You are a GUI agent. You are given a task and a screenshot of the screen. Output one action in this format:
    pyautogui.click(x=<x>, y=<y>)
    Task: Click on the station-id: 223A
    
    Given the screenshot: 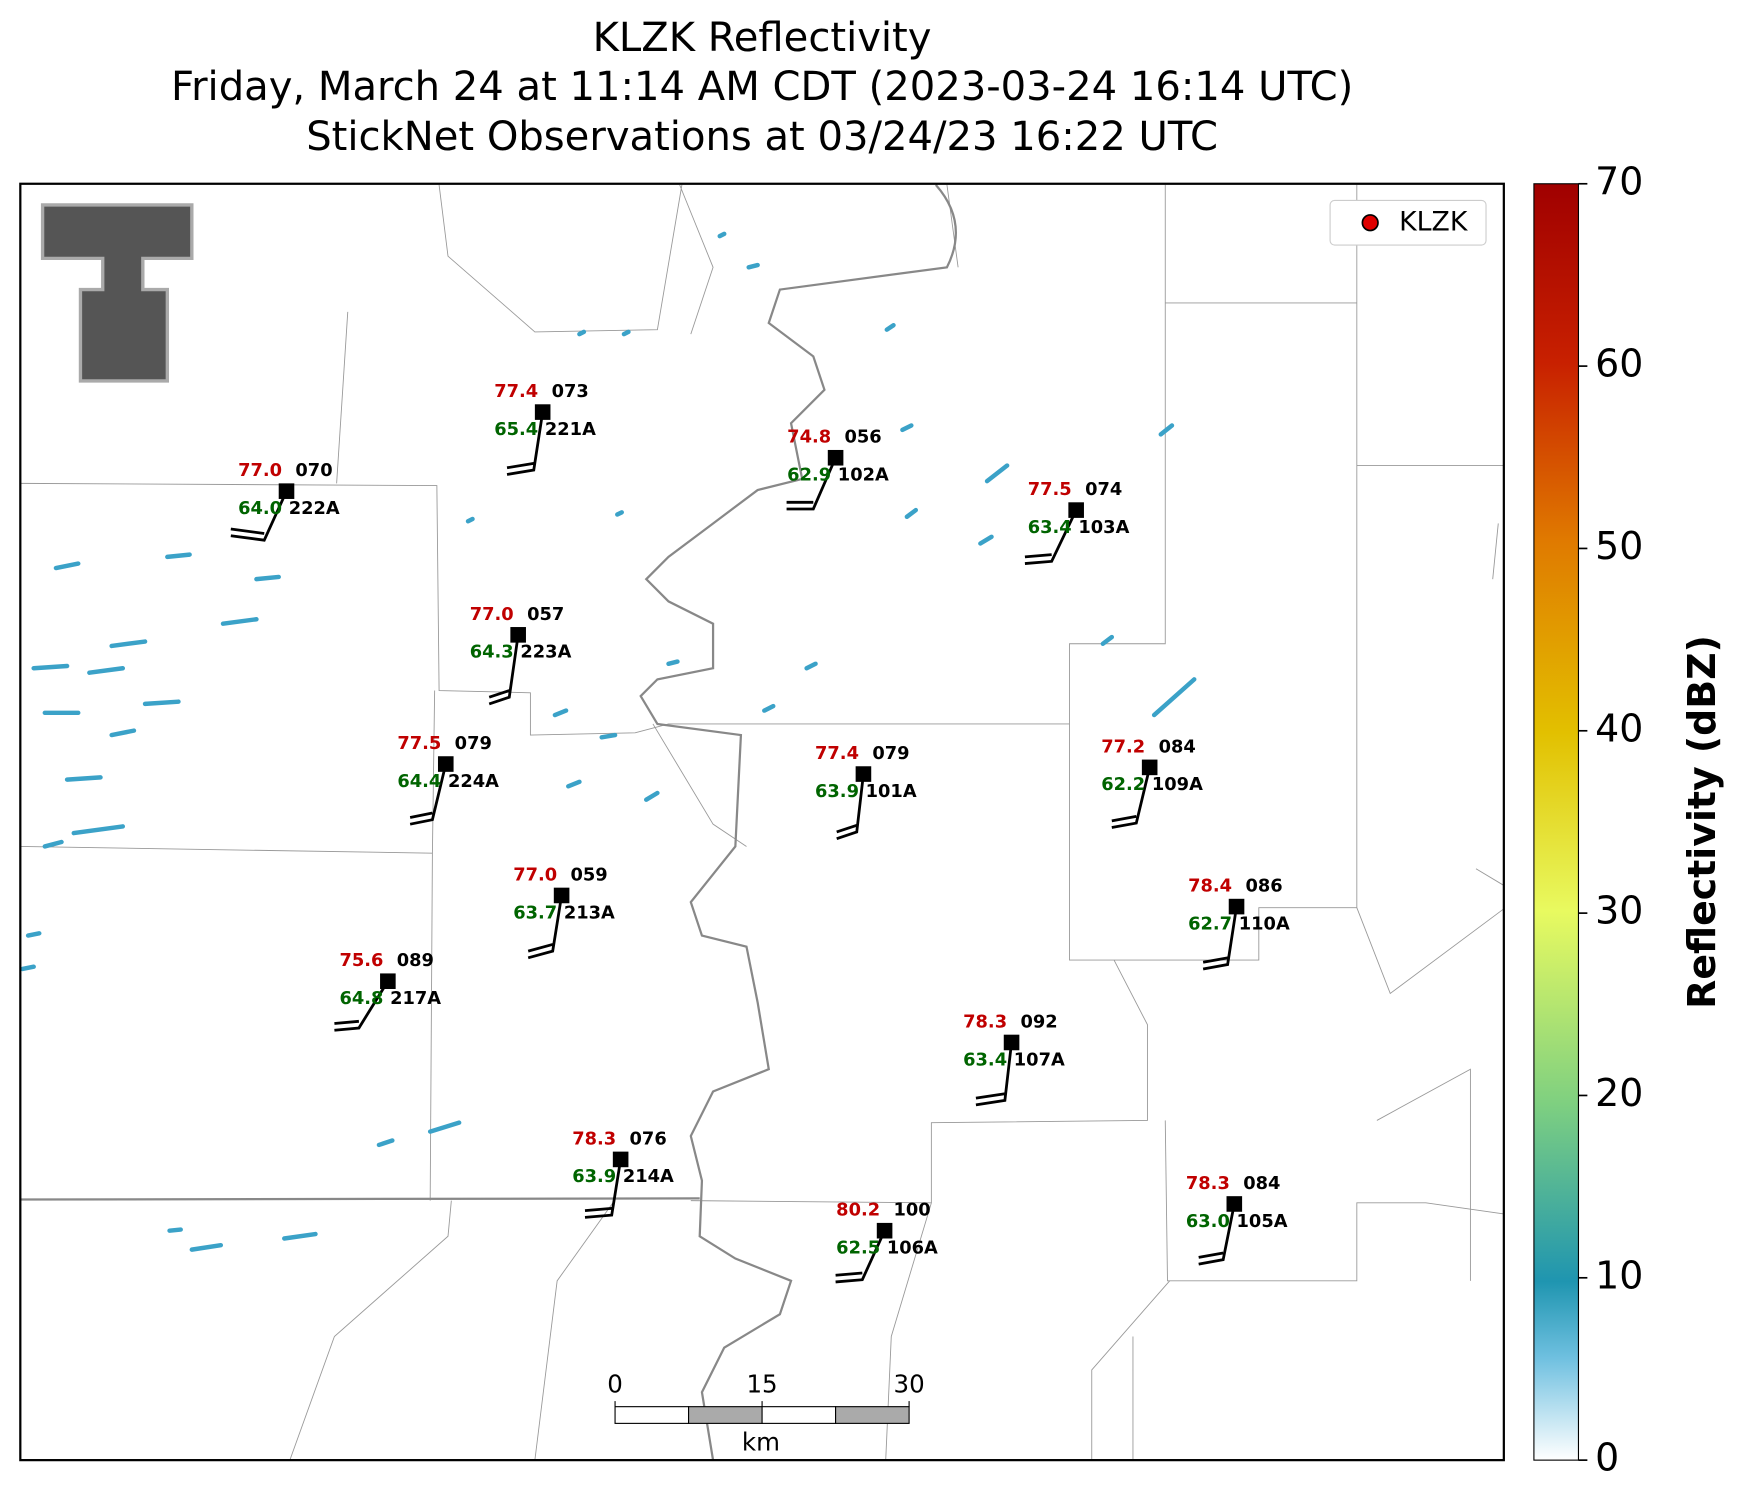 What is the action you would take?
    pyautogui.click(x=545, y=652)
    